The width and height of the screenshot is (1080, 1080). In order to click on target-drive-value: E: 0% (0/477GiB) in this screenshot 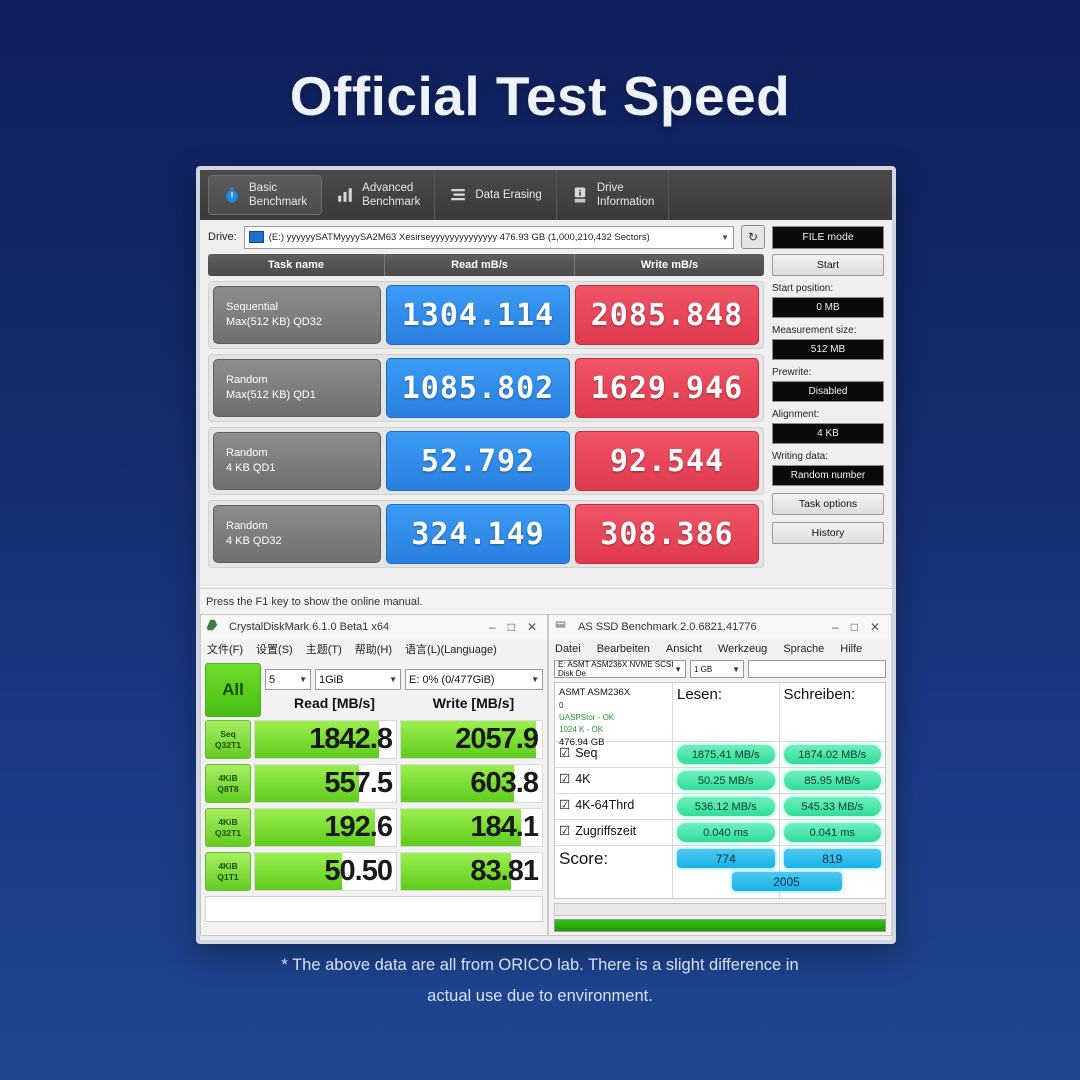, I will do `click(452, 679)`.